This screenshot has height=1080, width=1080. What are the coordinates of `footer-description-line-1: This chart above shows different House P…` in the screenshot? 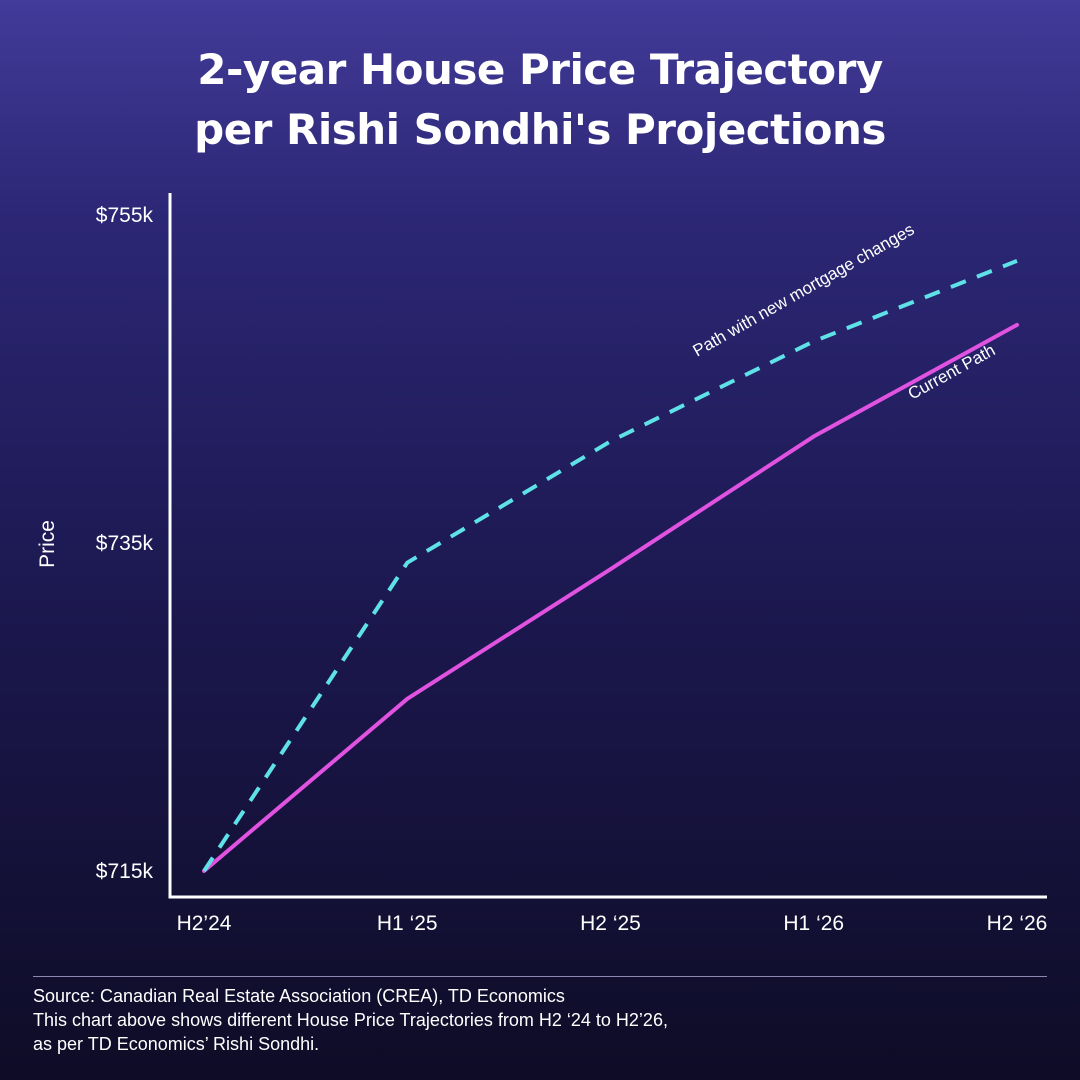 It's located at (350, 1020).